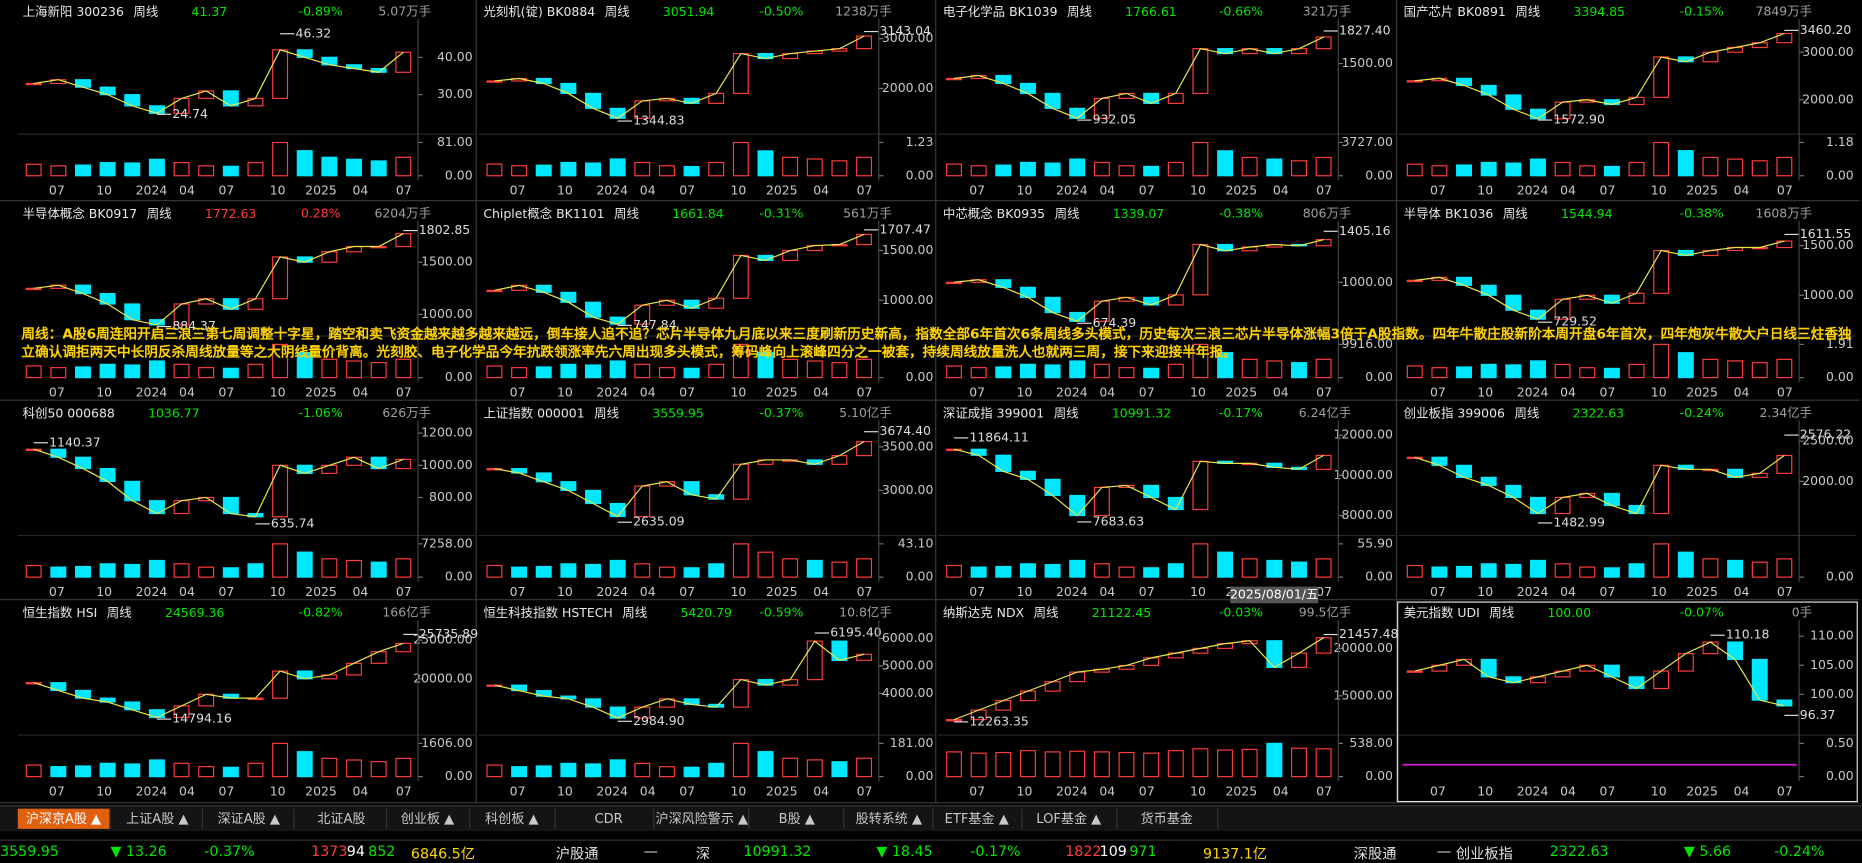  I want to click on status-item: —, so click(1444, 851).